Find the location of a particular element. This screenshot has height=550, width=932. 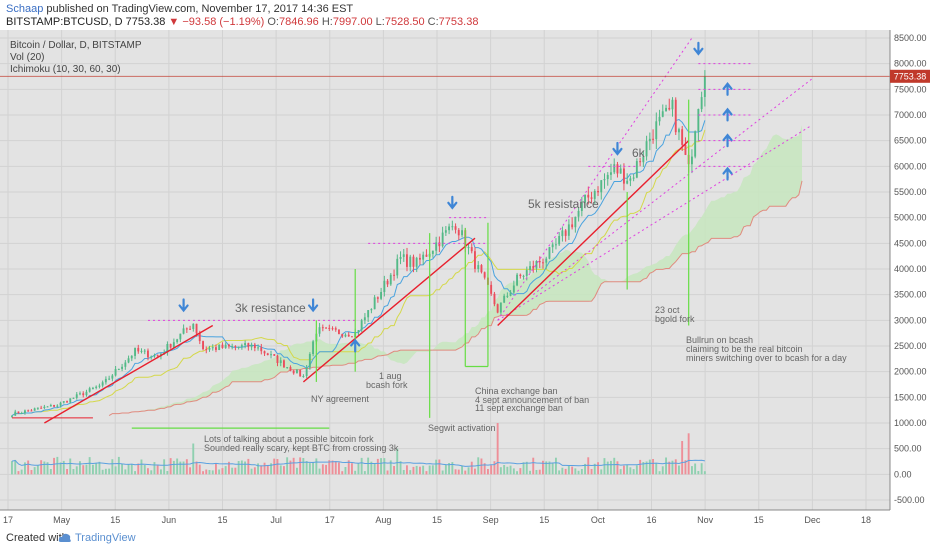

channel-upper-line is located at coordinates (595, 179).